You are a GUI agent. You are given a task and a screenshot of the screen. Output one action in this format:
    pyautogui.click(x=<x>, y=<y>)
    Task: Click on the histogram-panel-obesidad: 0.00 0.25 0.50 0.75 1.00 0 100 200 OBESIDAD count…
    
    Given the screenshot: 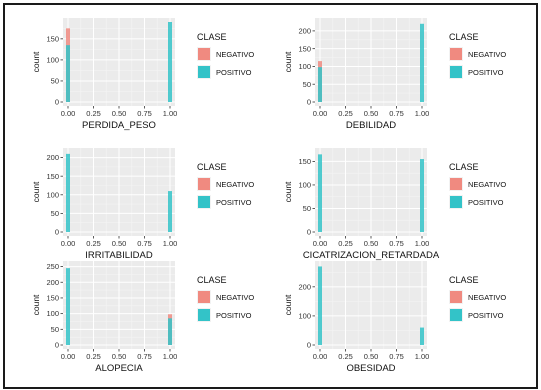 What is the action you would take?
    pyautogui.click(x=394, y=317)
    